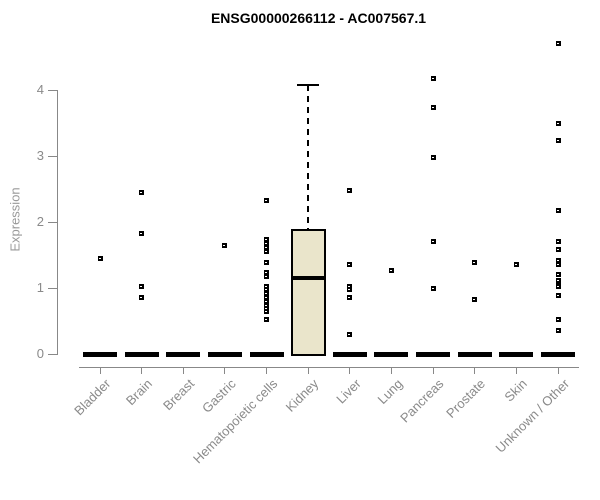 The height and width of the screenshot is (500, 600). What do you see at coordinates (183, 354) in the screenshot?
I see `zero-box-breast` at bounding box center [183, 354].